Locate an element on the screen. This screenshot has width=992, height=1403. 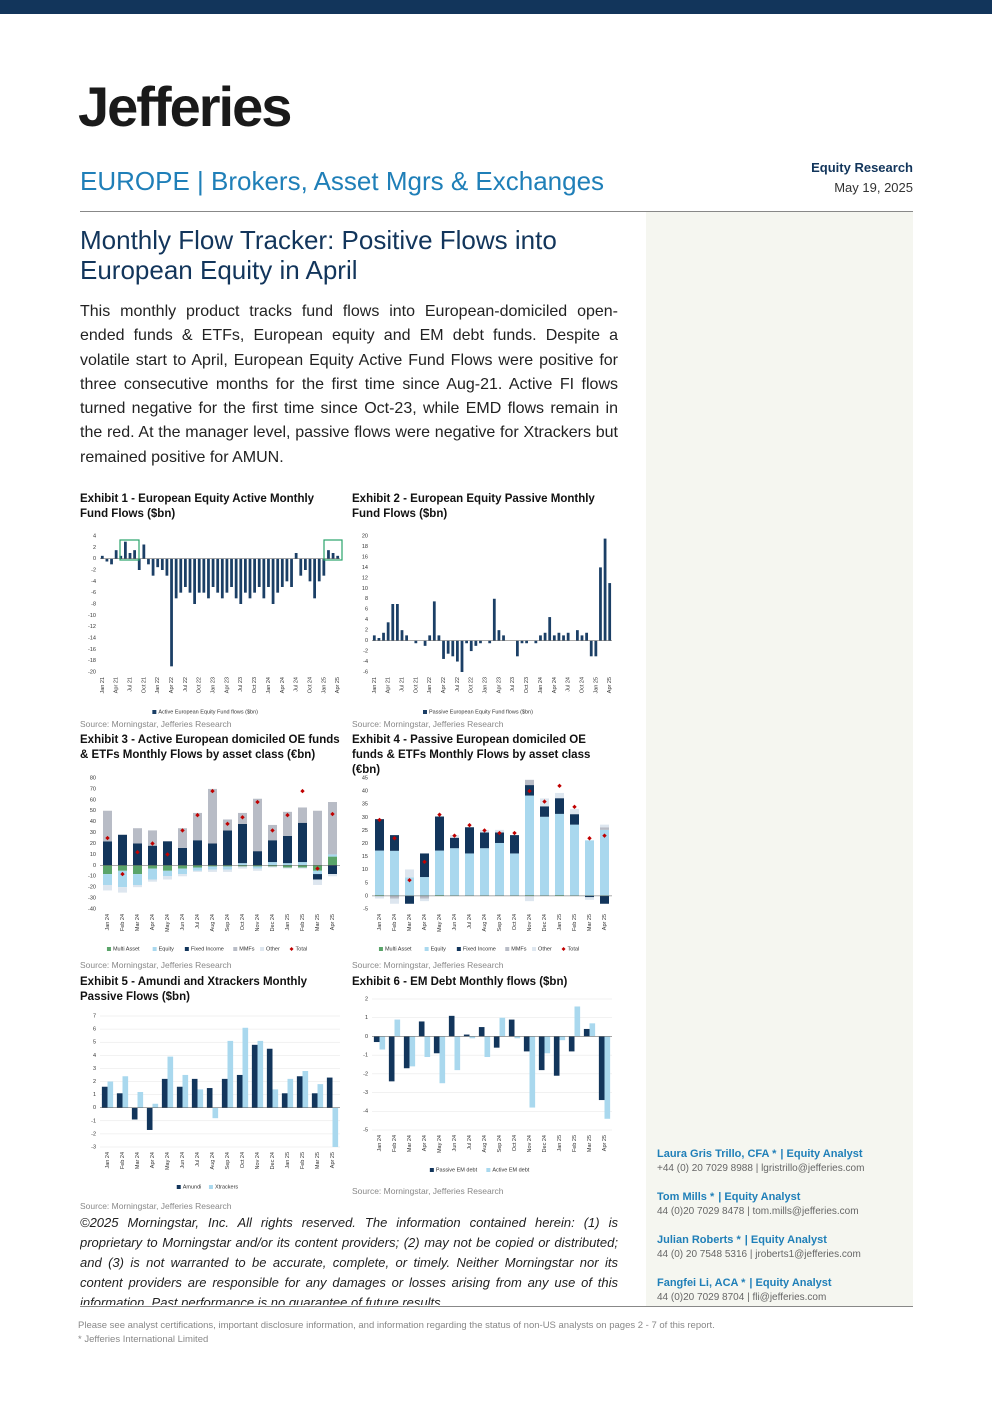
x-tick-label: Sep 24 is located at coordinates (228, 1160).